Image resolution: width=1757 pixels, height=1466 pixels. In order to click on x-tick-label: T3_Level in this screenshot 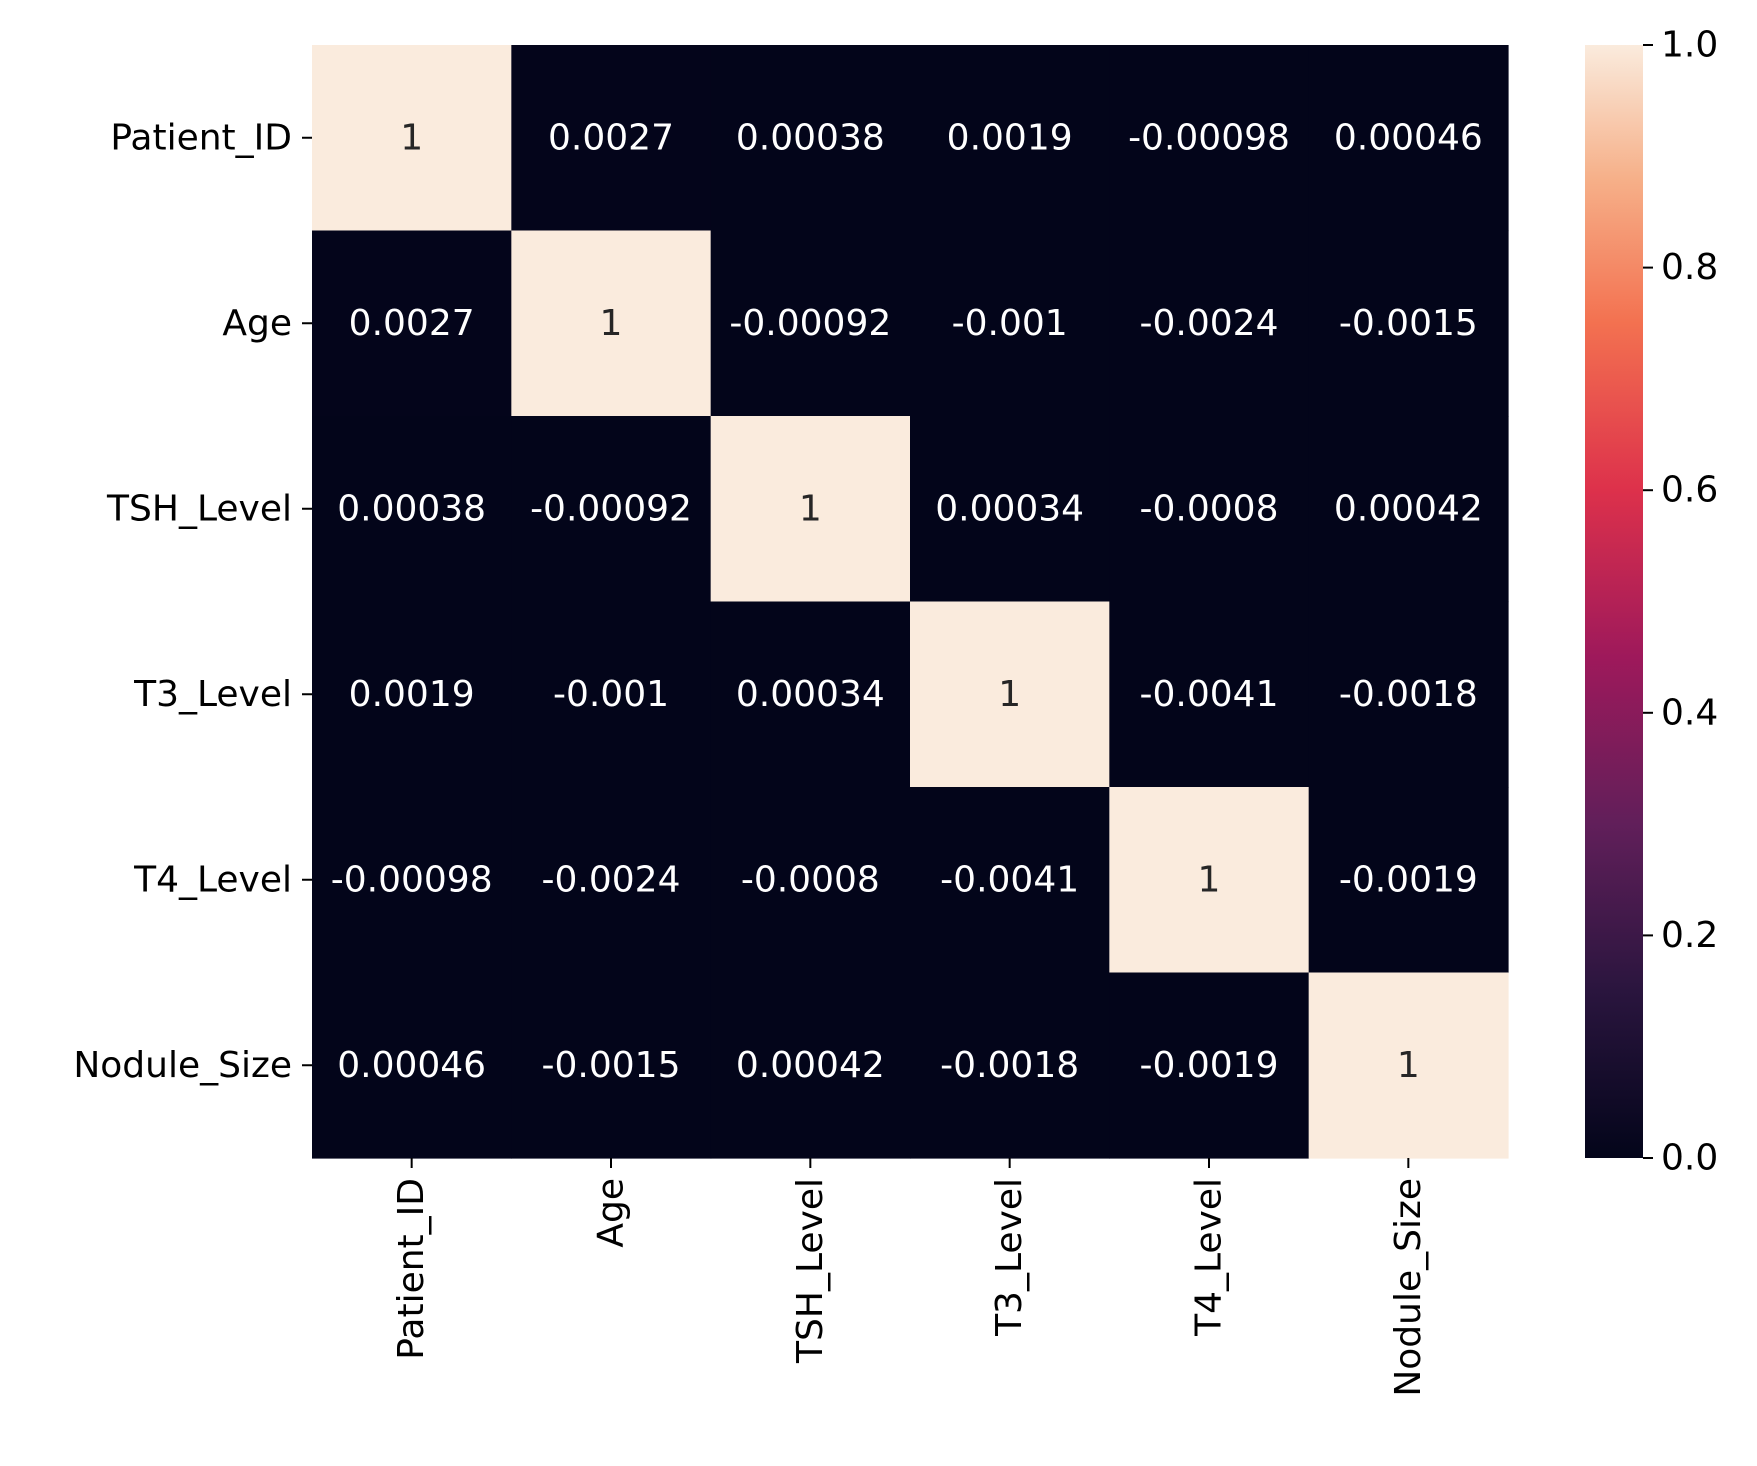, I will do `click(1009, 1257)`.